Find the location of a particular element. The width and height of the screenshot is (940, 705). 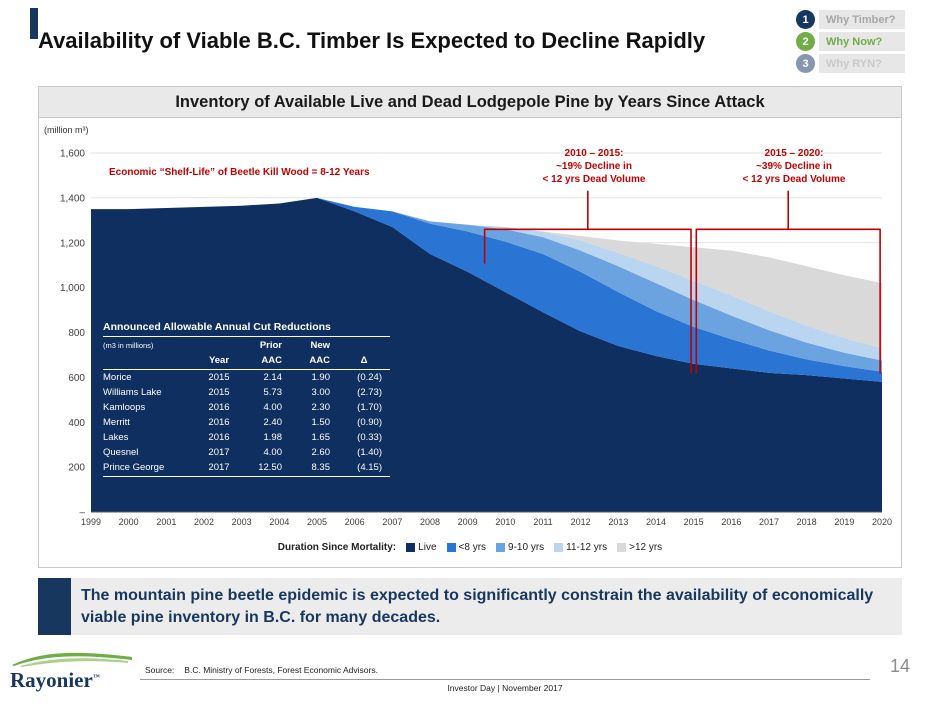

svg-text: 2009 is located at coordinates (468, 522).